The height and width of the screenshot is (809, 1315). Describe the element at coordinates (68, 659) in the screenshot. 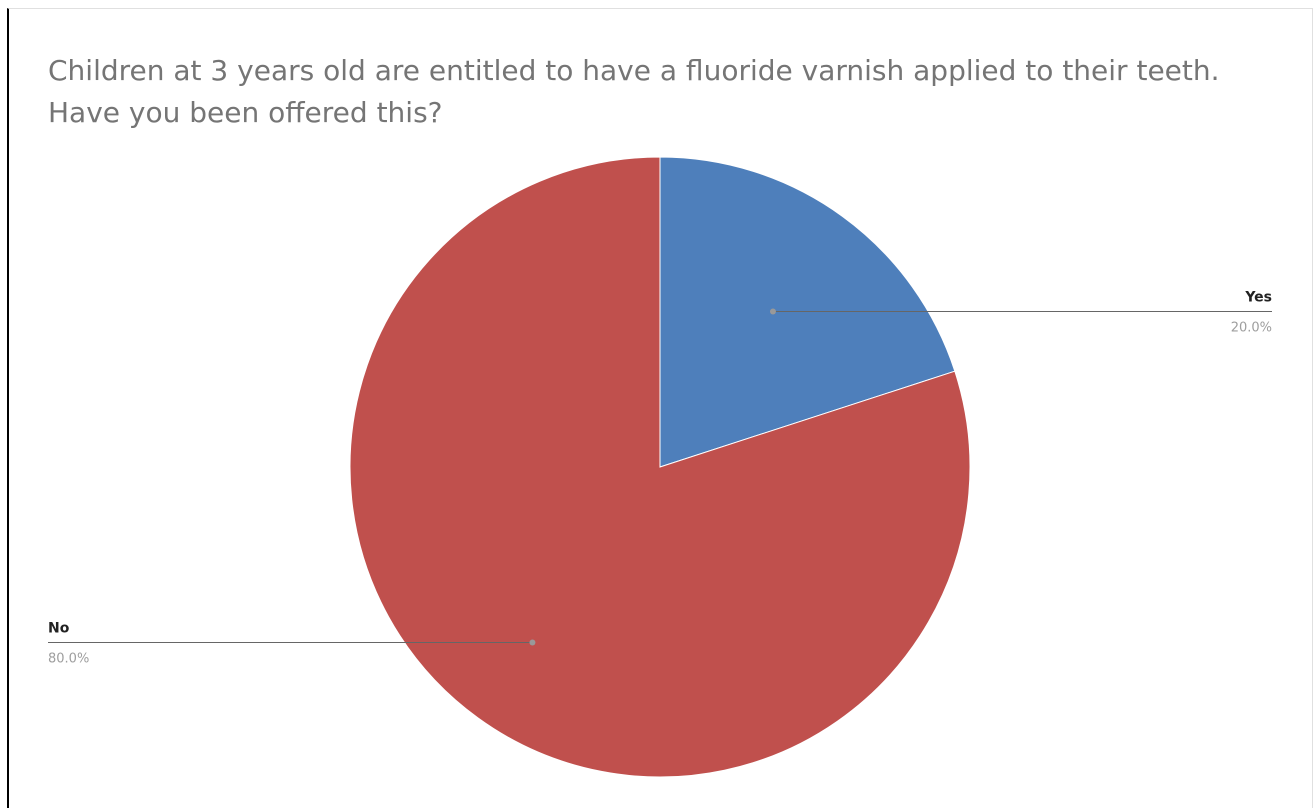

I see `slice-value-no: 80.0%` at that location.